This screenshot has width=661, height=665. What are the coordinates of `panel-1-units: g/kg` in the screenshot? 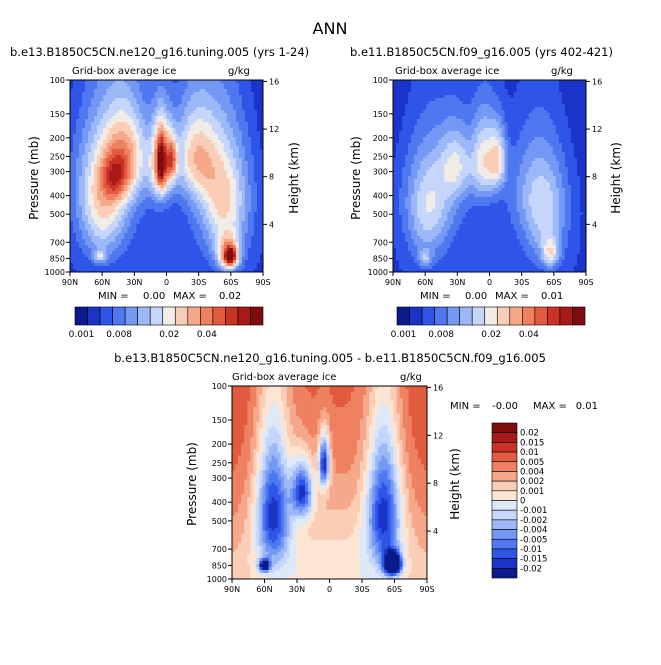 It's located at (239, 71).